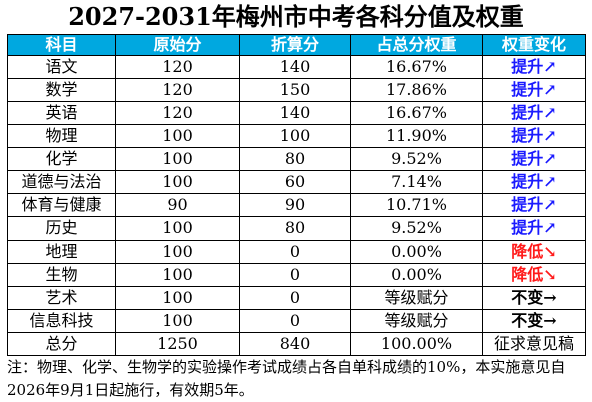  What do you see at coordinates (61, 251) in the screenshot?
I see `subject-cell: 地理` at bounding box center [61, 251].